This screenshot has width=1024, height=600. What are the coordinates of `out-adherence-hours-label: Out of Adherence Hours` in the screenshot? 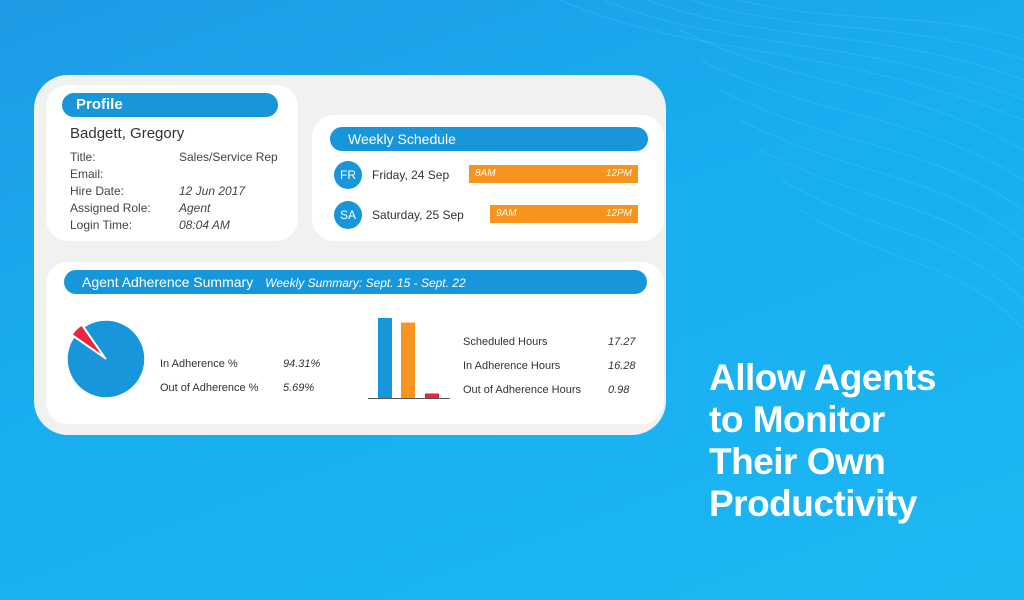 It's located at (522, 390).